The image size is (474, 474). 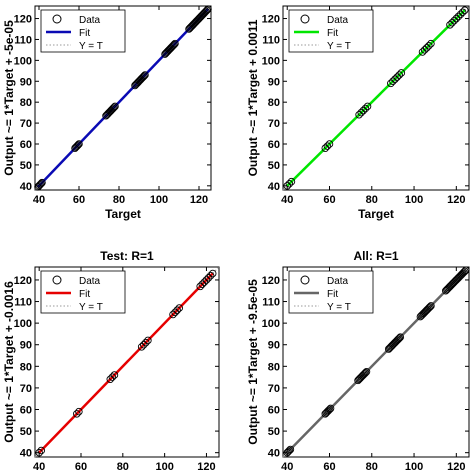 I want to click on x-axis-label: Target, so click(x=123, y=214).